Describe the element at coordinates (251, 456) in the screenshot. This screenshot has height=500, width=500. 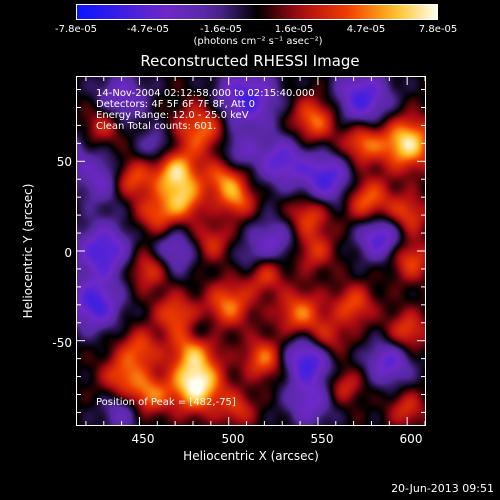
I see `x-axis-label: Heliocentric X (arcsec)` at that location.